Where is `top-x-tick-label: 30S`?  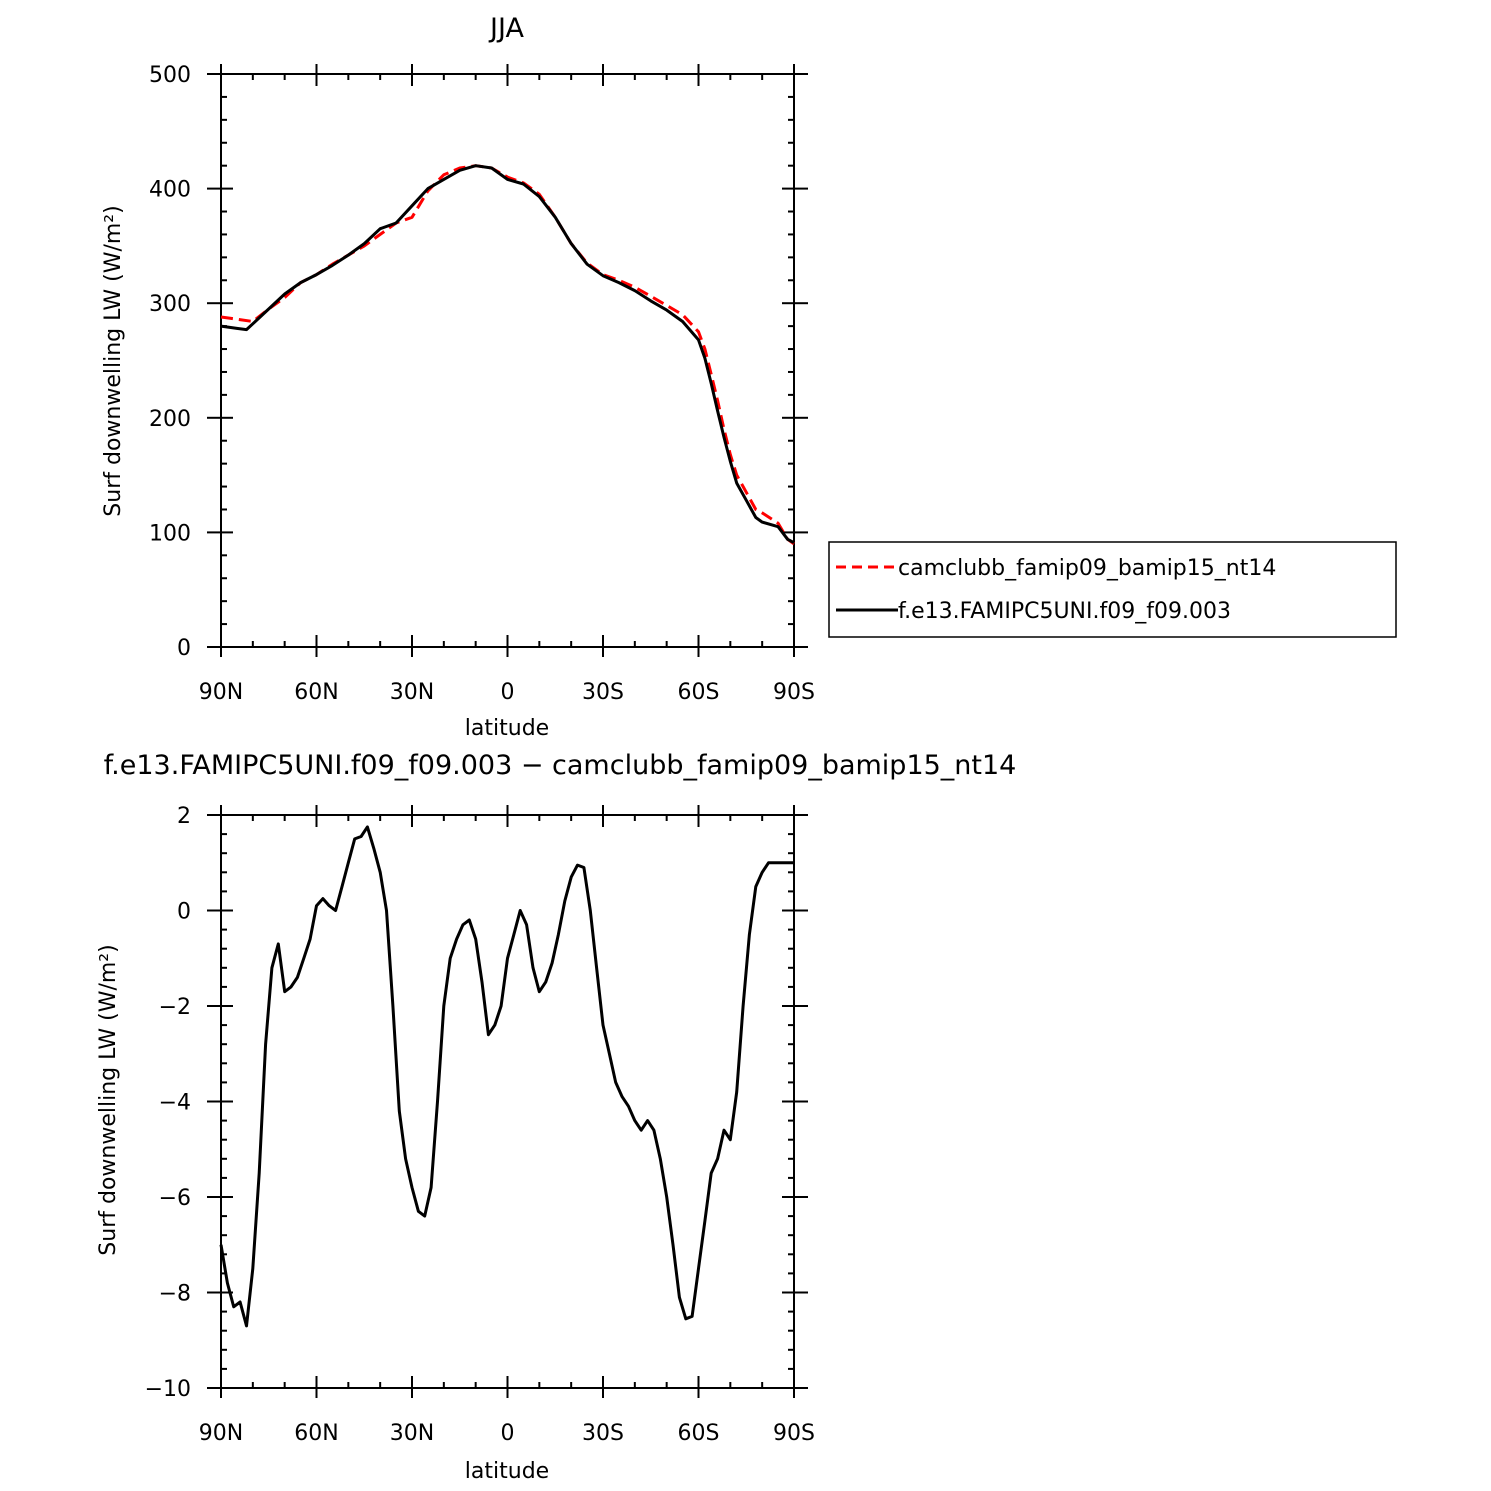
top-x-tick-label: 30S is located at coordinates (603, 692).